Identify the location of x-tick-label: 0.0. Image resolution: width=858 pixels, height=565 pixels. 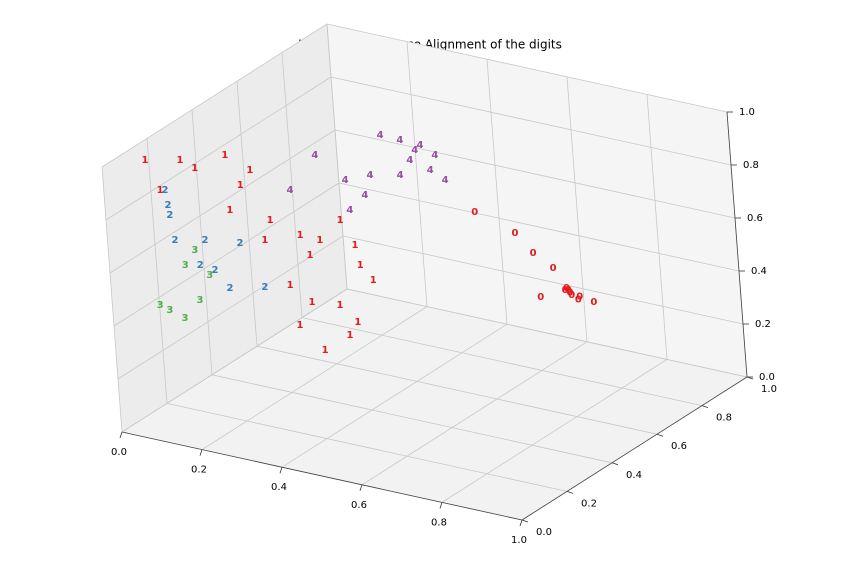
(119, 452).